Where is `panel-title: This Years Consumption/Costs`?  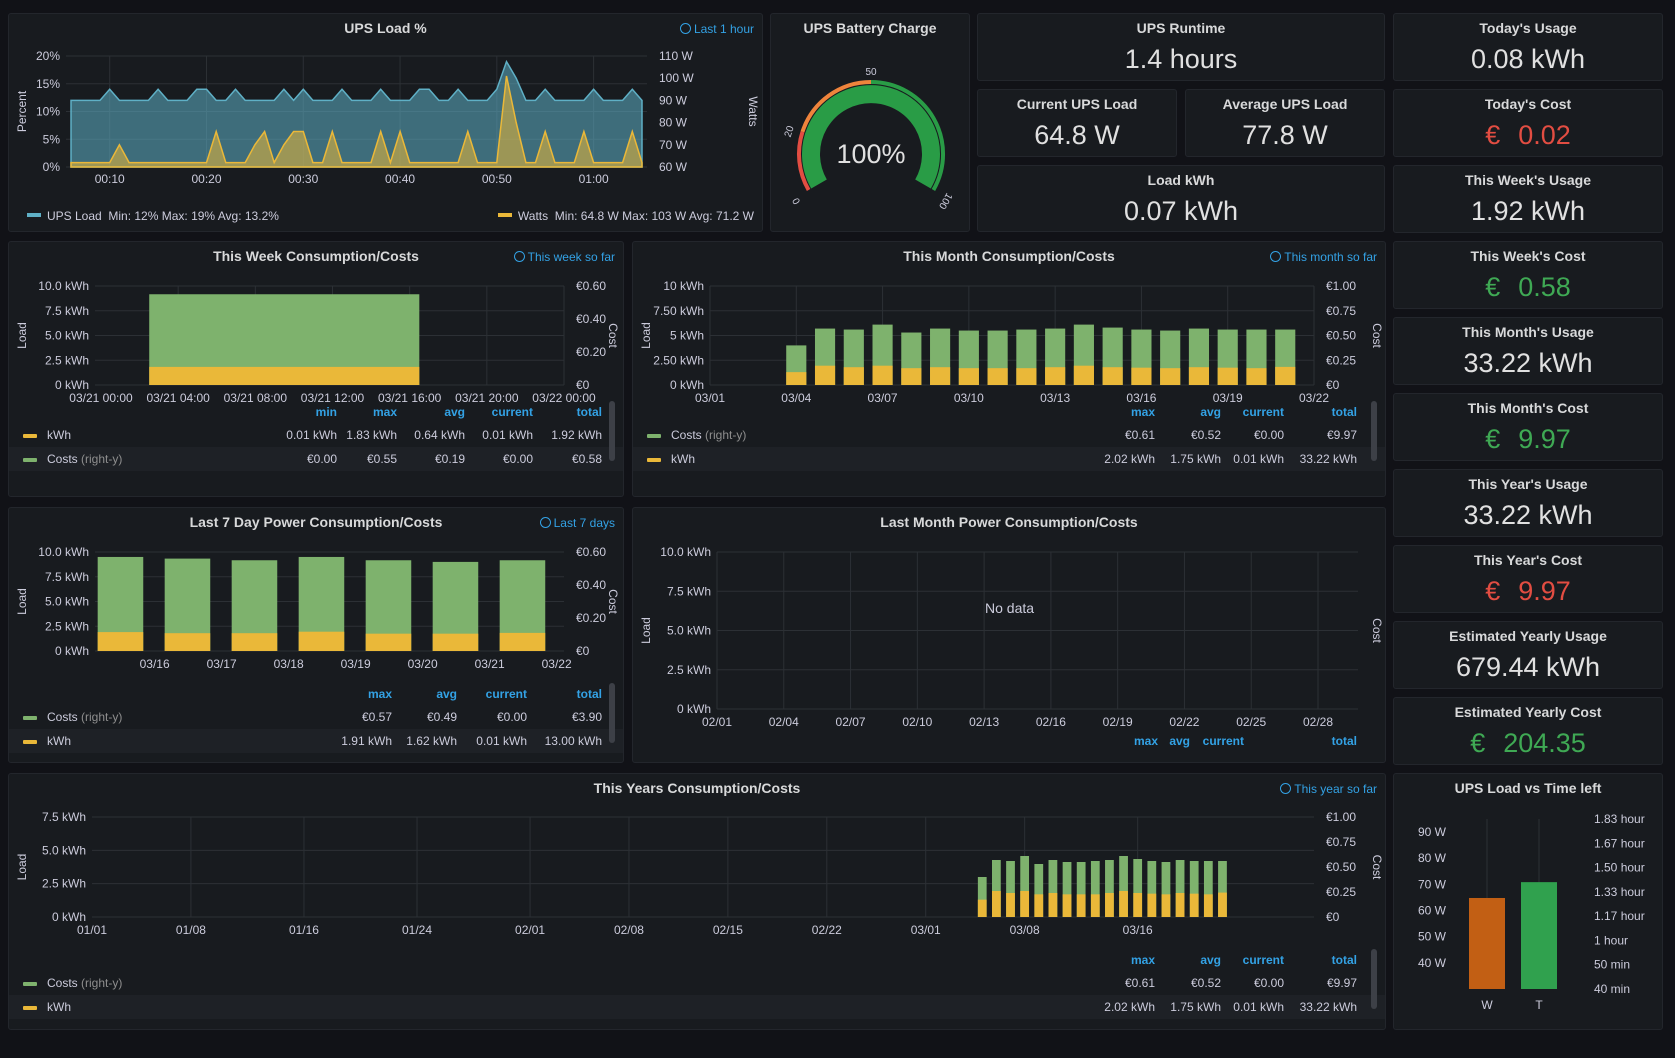
panel-title: This Years Consumption/Costs is located at coordinates (697, 788).